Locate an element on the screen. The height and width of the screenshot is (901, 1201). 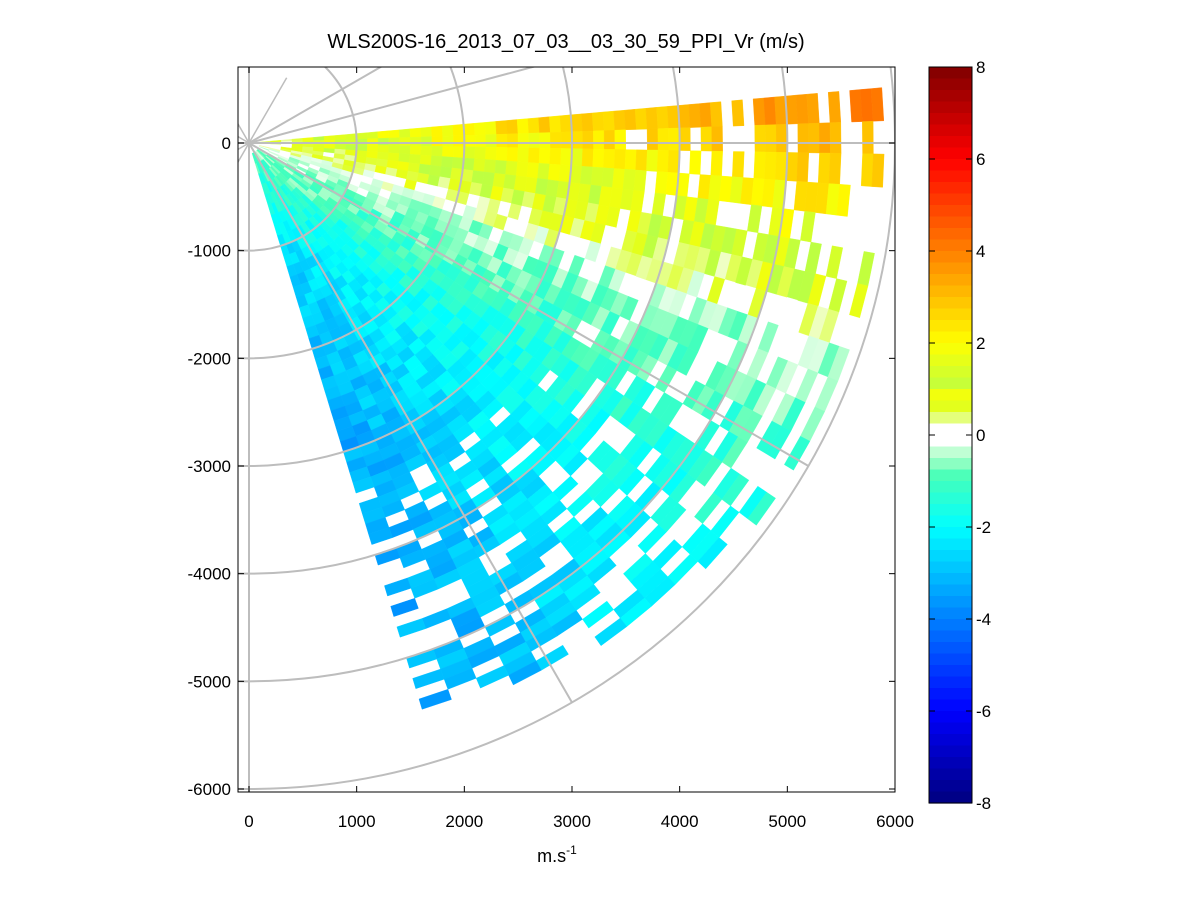
y-tick-label: -6000 is located at coordinates (209, 789).